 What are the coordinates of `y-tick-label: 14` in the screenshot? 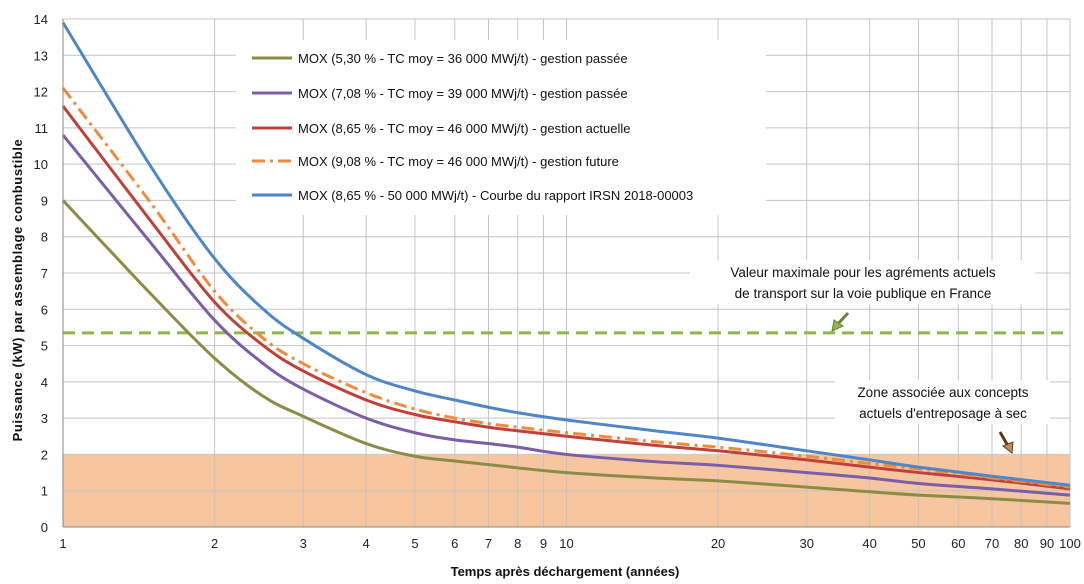 It's located at (41, 19).